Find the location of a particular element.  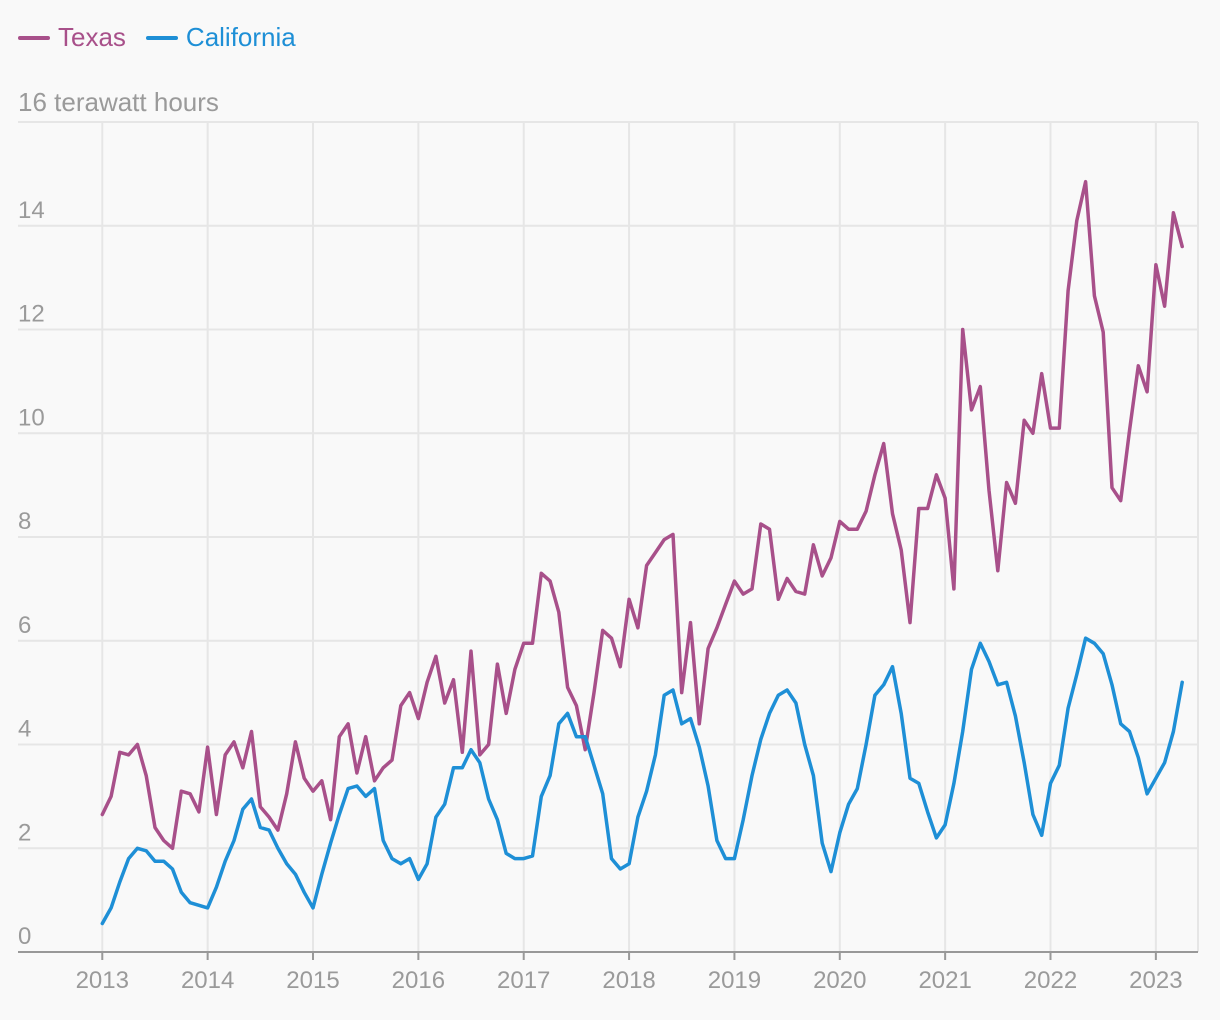

legend-item-california: California is located at coordinates (220, 37).